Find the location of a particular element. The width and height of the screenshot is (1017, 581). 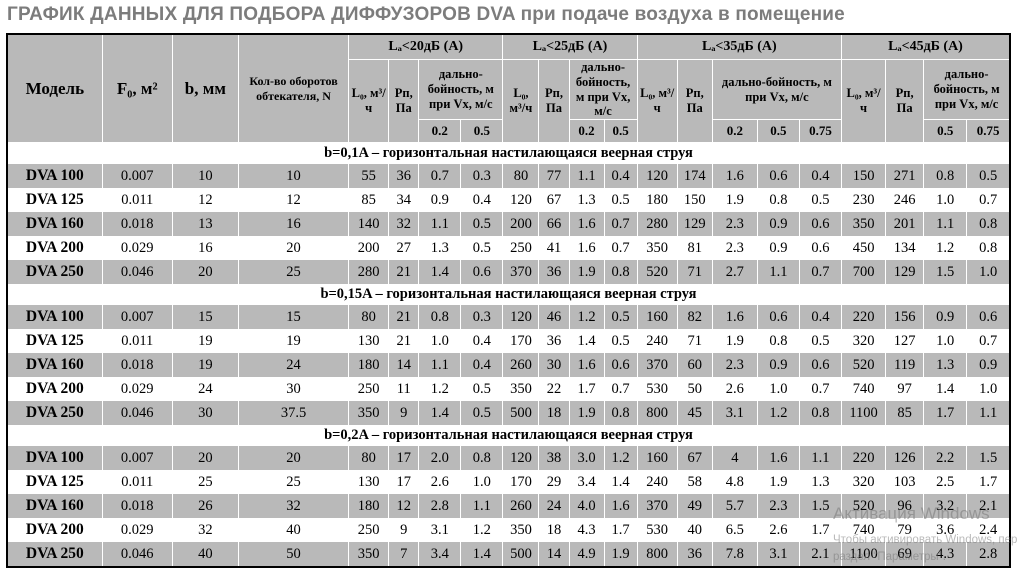

value-cell: 26 is located at coordinates (205, 506).